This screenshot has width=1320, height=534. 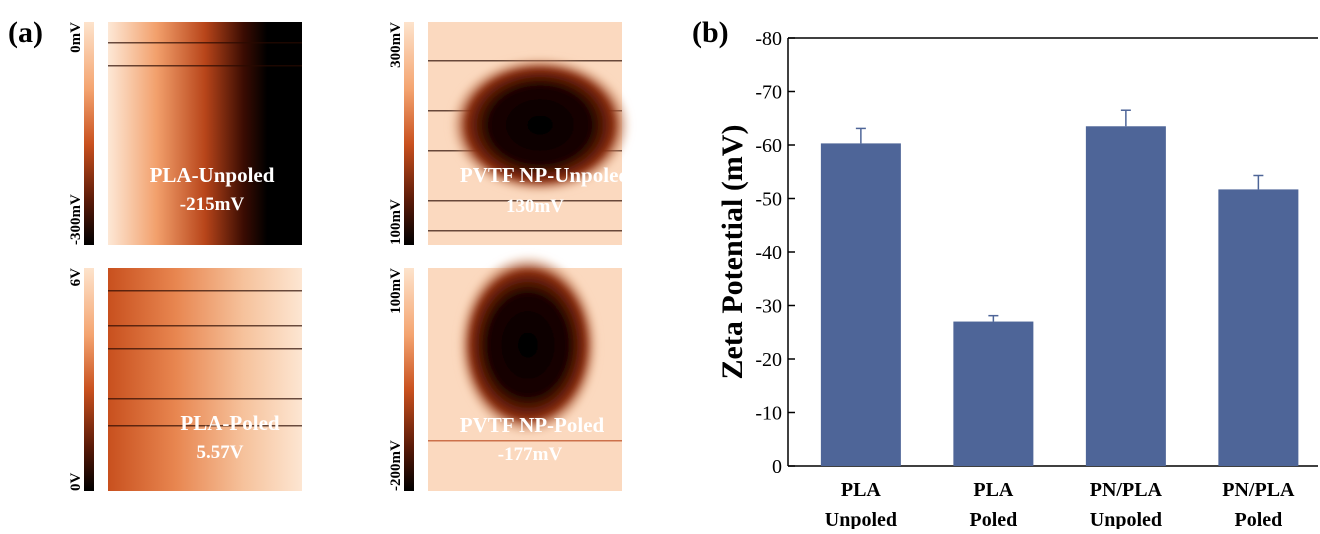 What do you see at coordinates (212, 175) in the screenshot?
I see `image-title: PLA-Unpoled` at bounding box center [212, 175].